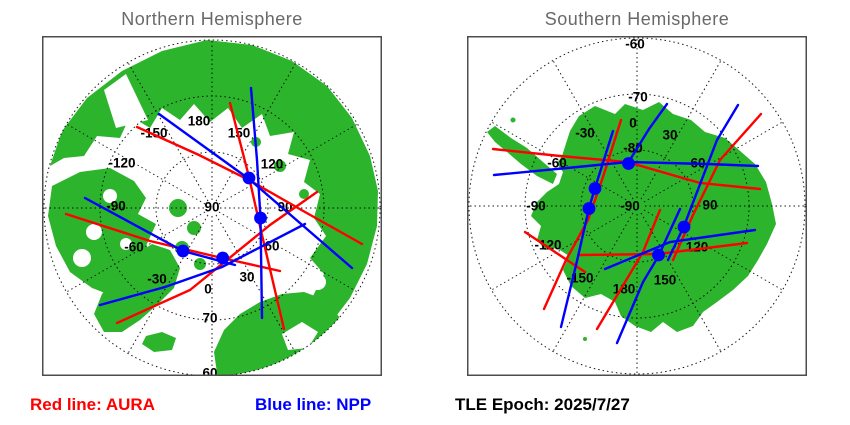 Image resolution: width=850 pixels, height=425 pixels. What do you see at coordinates (209, 371) in the screenshot?
I see `longitude-latitude-label: 60` at bounding box center [209, 371].